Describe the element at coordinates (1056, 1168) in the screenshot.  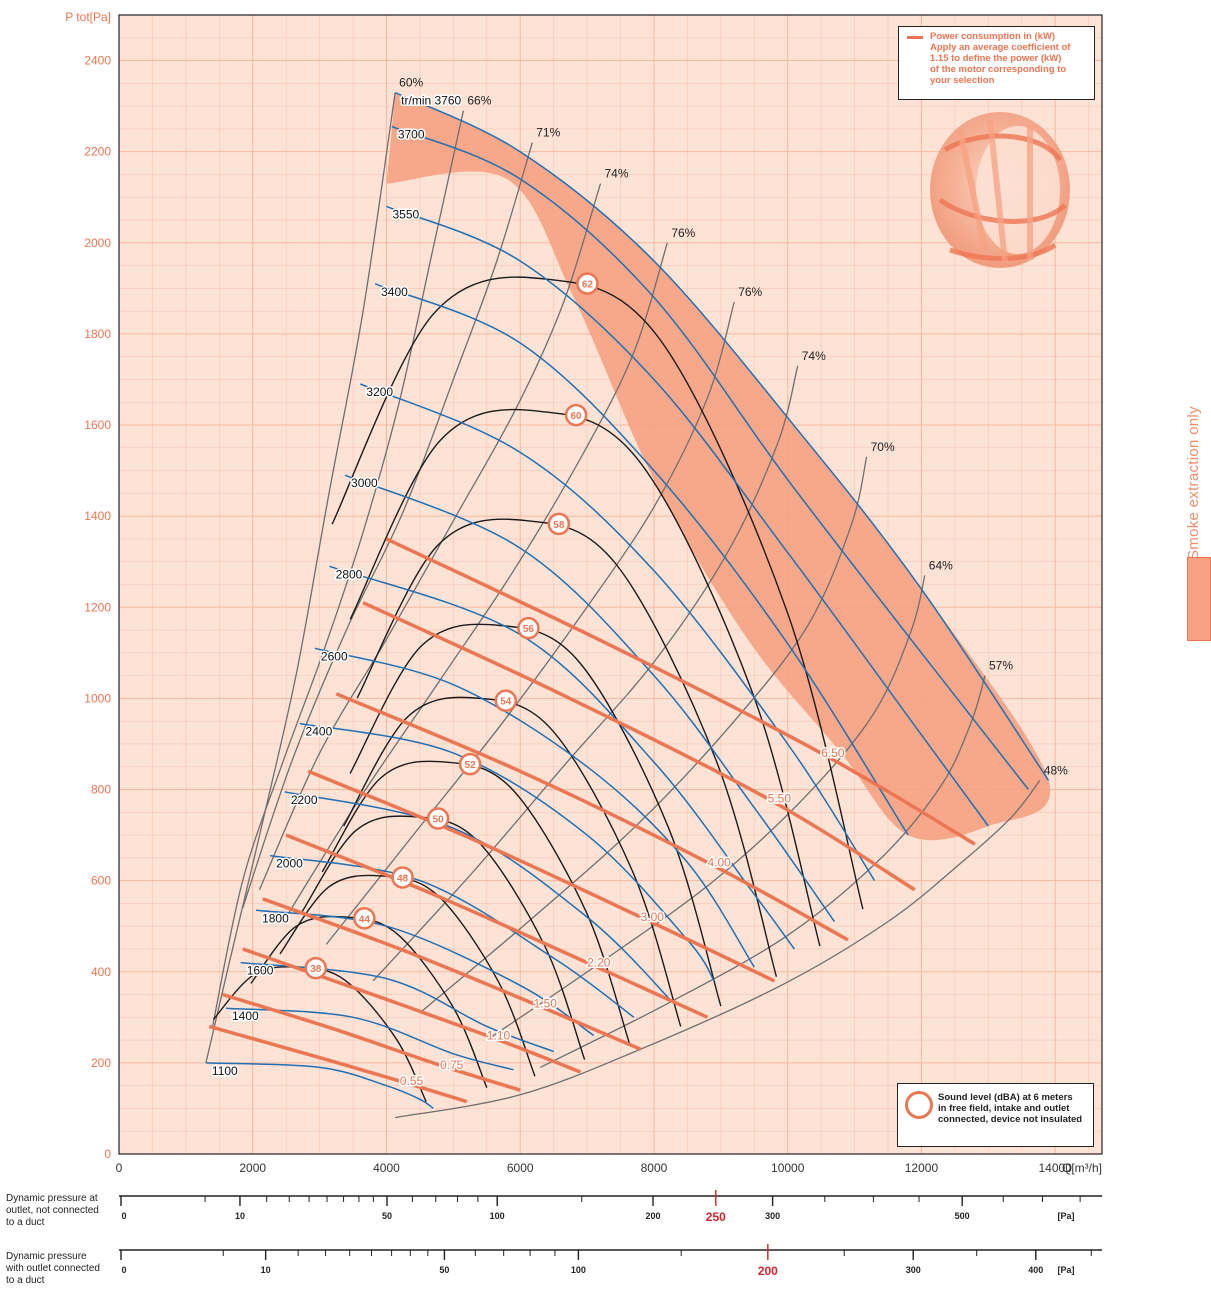
I see `x-tick-label: 14000` at that location.